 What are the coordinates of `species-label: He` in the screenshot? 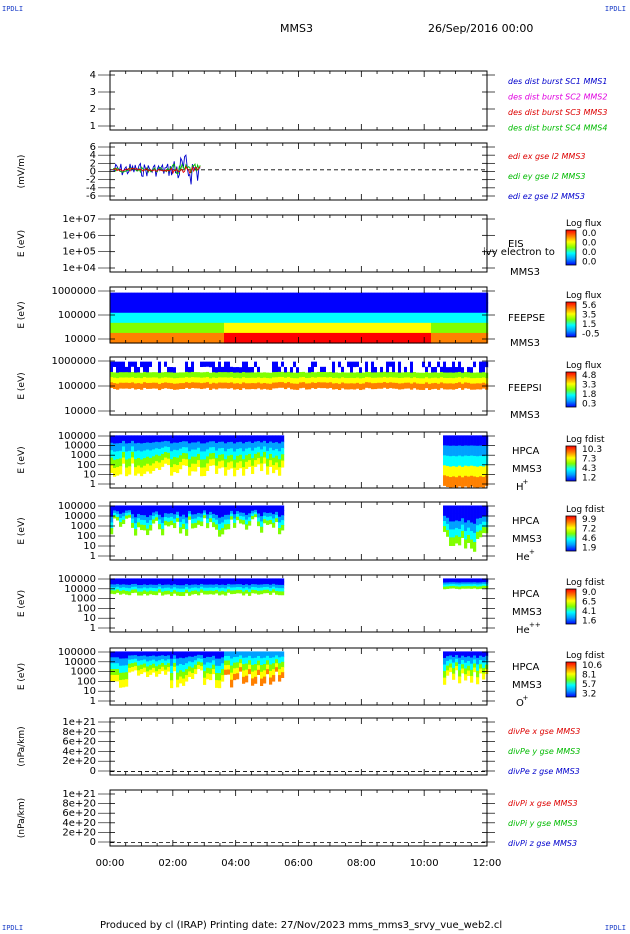 It's located at (523, 630).